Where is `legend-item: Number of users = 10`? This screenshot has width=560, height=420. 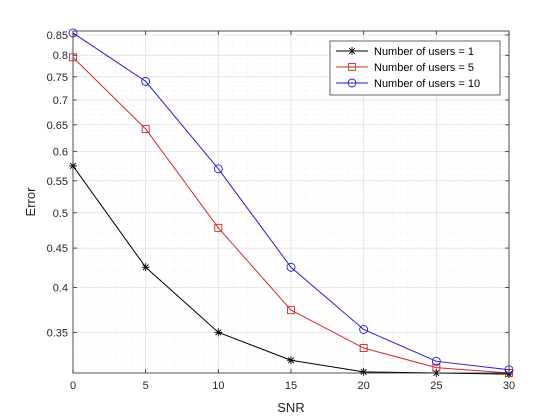
legend-item: Number of users = 10 is located at coordinates (408, 84).